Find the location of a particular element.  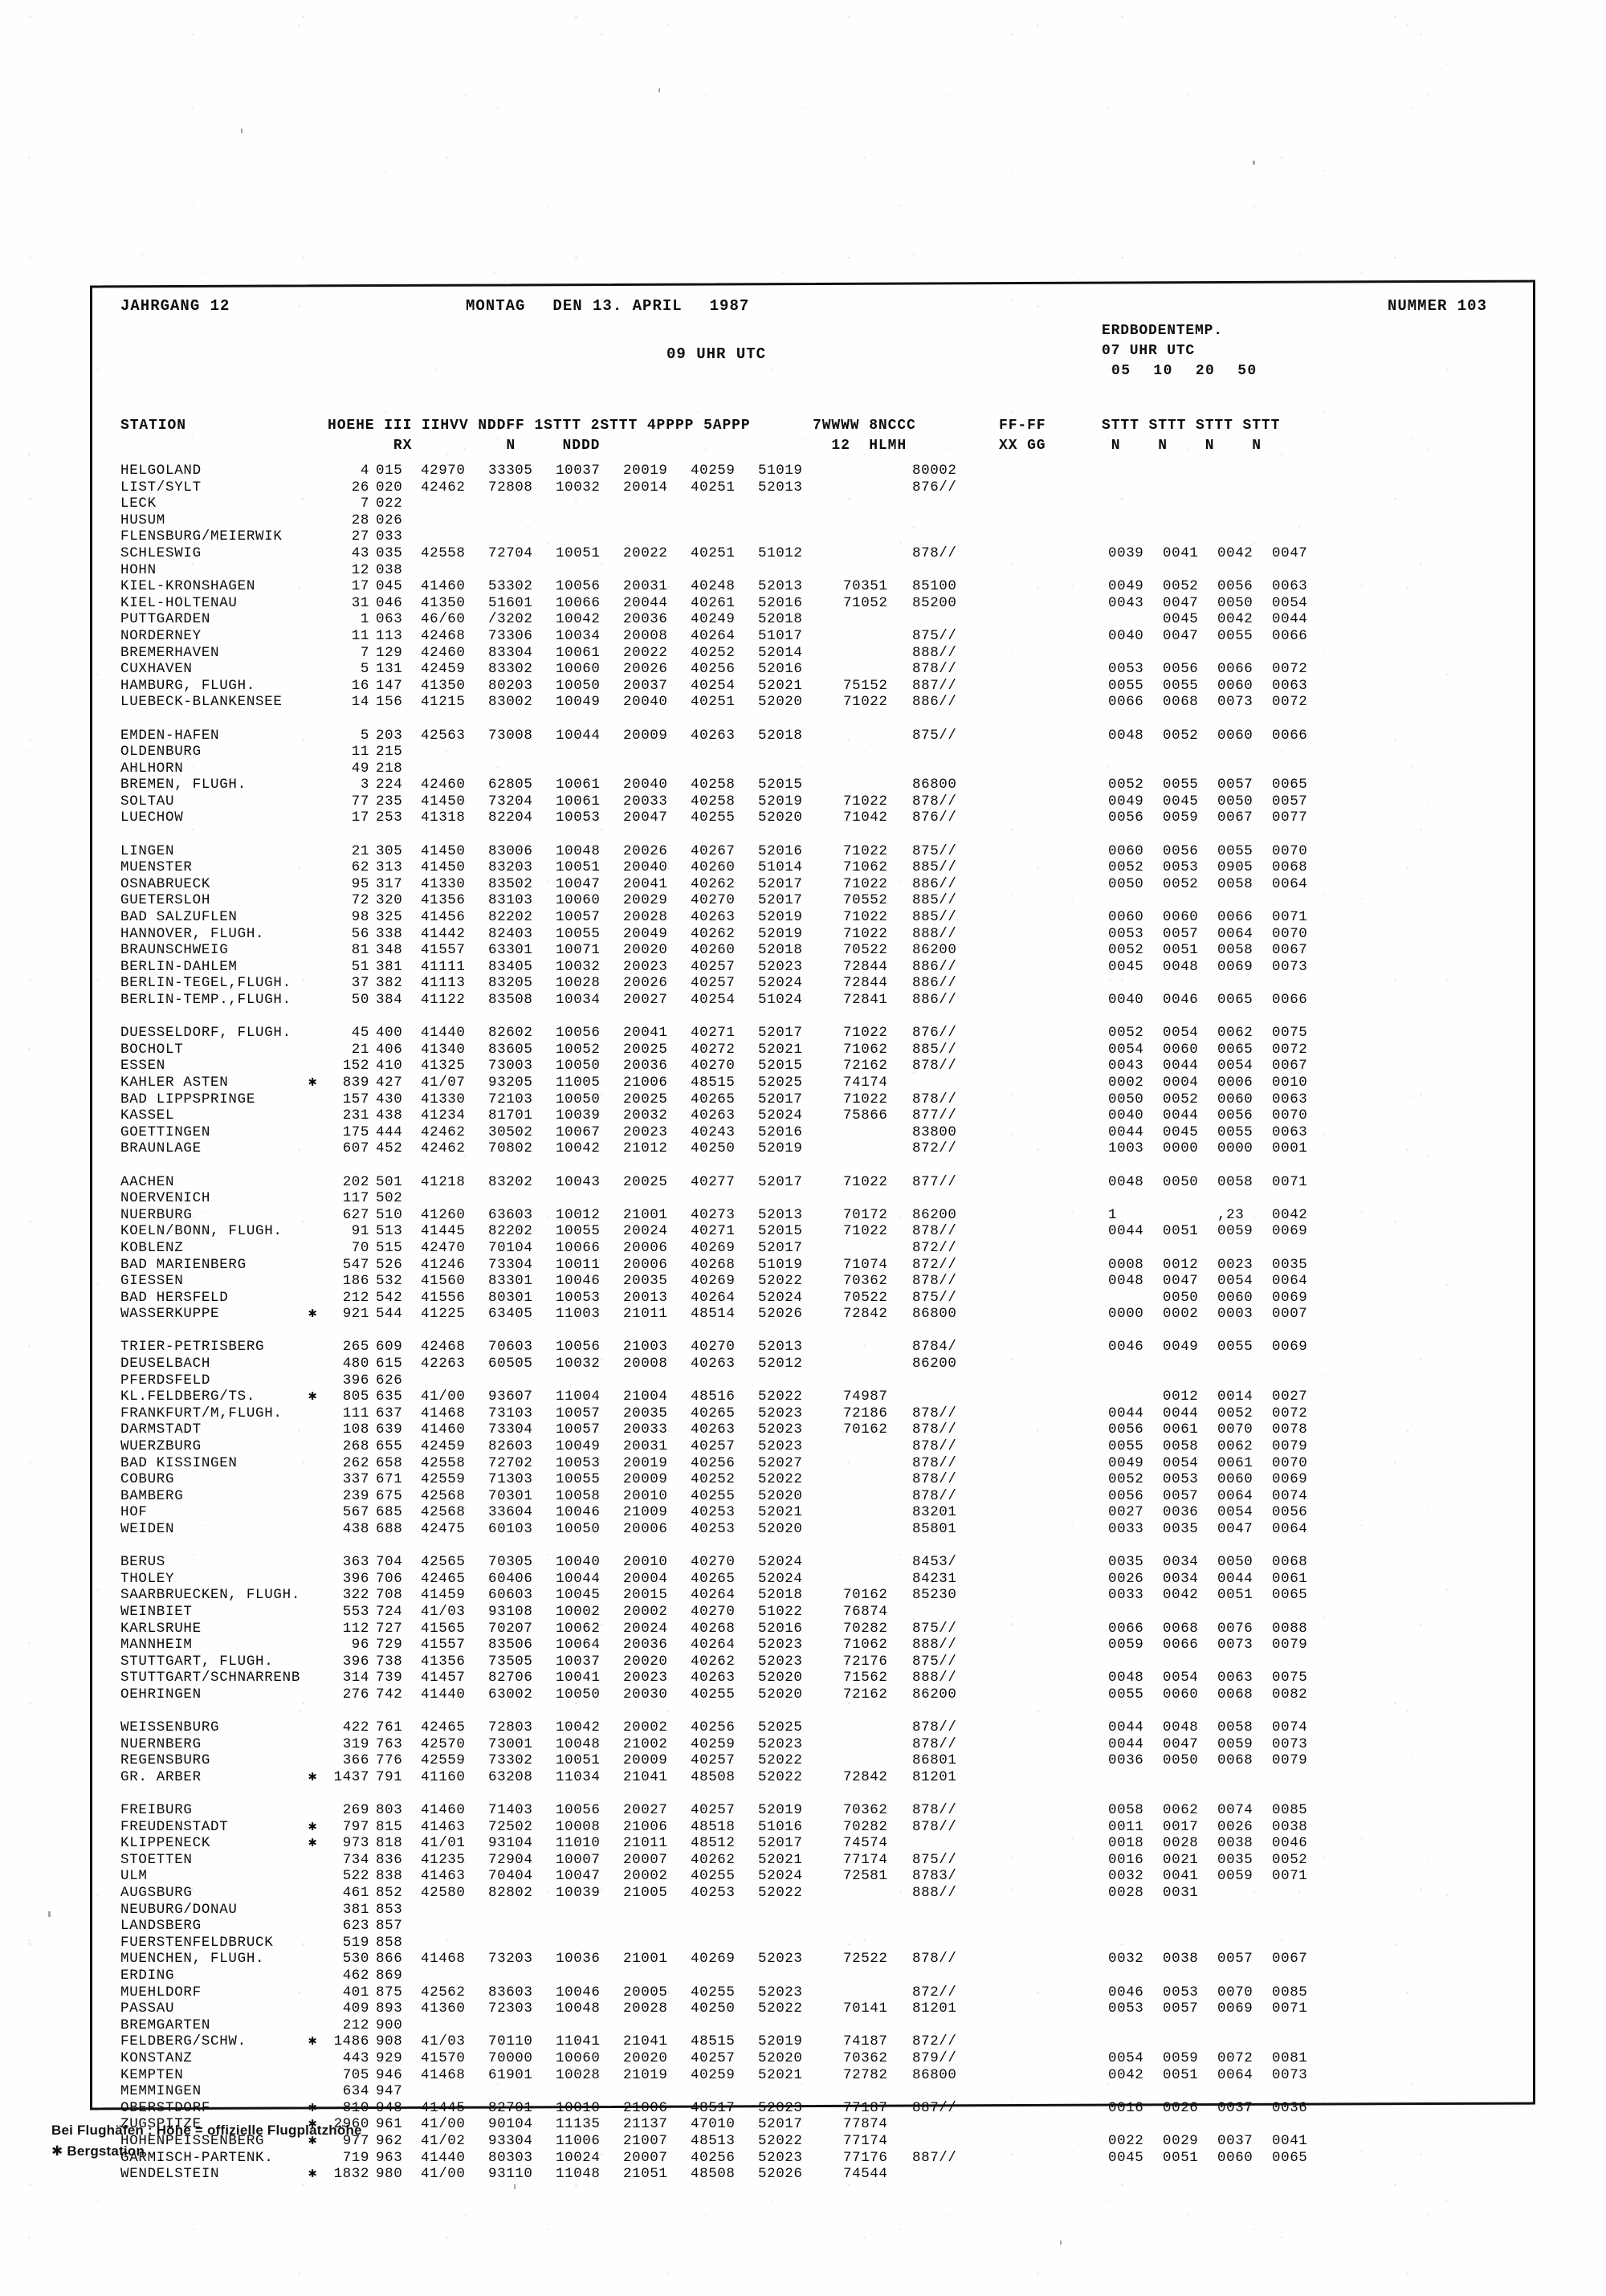

table-row: AHLHORN 49 218 is located at coordinates (817, 769).